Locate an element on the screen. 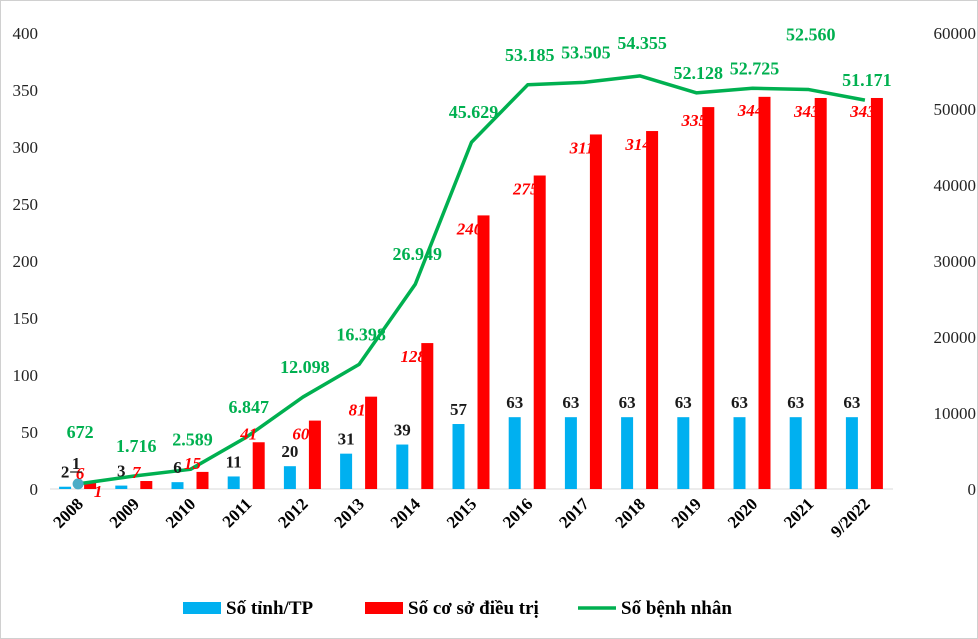 This screenshot has width=978, height=639. y-right-tick-label: 50000 is located at coordinates (955, 109).